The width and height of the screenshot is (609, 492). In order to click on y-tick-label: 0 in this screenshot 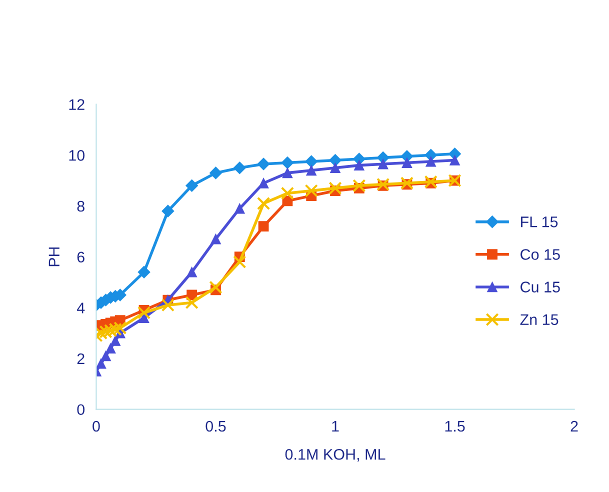, I will do `click(81, 410)`.